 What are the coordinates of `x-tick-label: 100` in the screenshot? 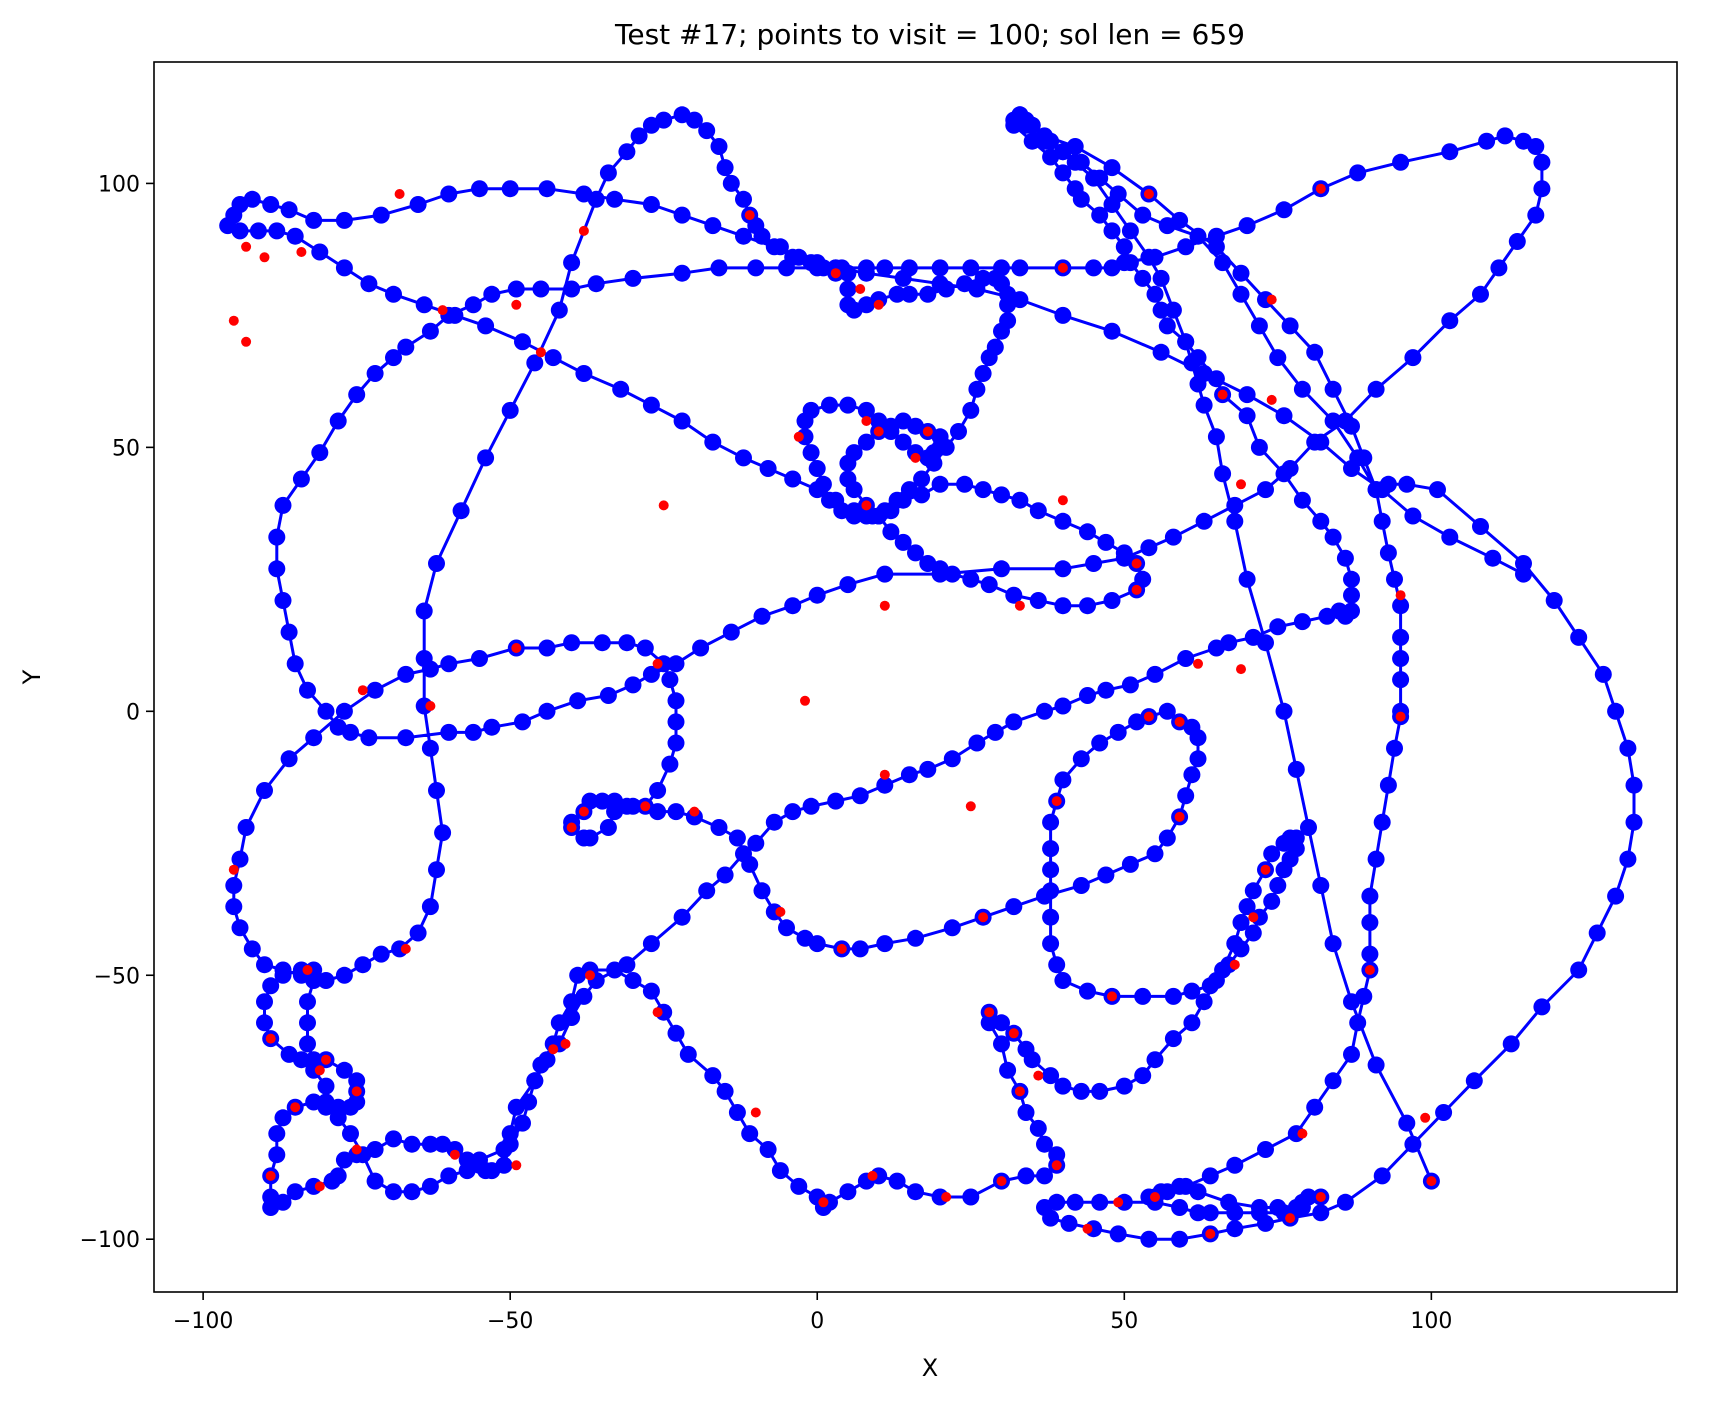 It's located at (1431, 1321).